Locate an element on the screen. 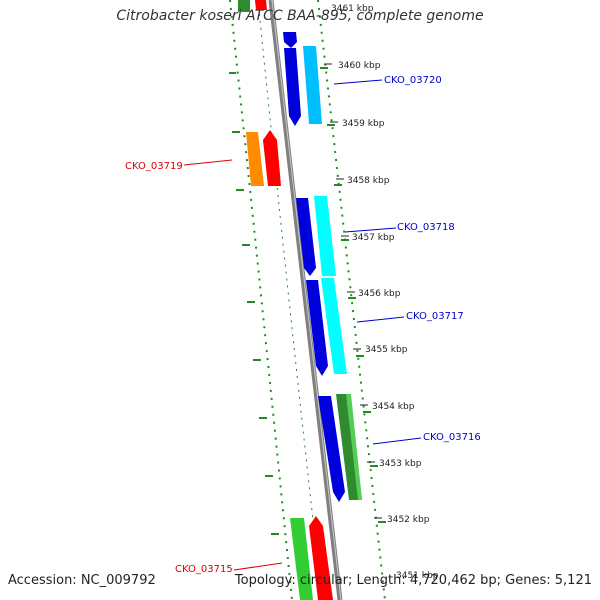 This screenshot has width=600, height=600. tick-label: 3461 kbp is located at coordinates (352, 9).